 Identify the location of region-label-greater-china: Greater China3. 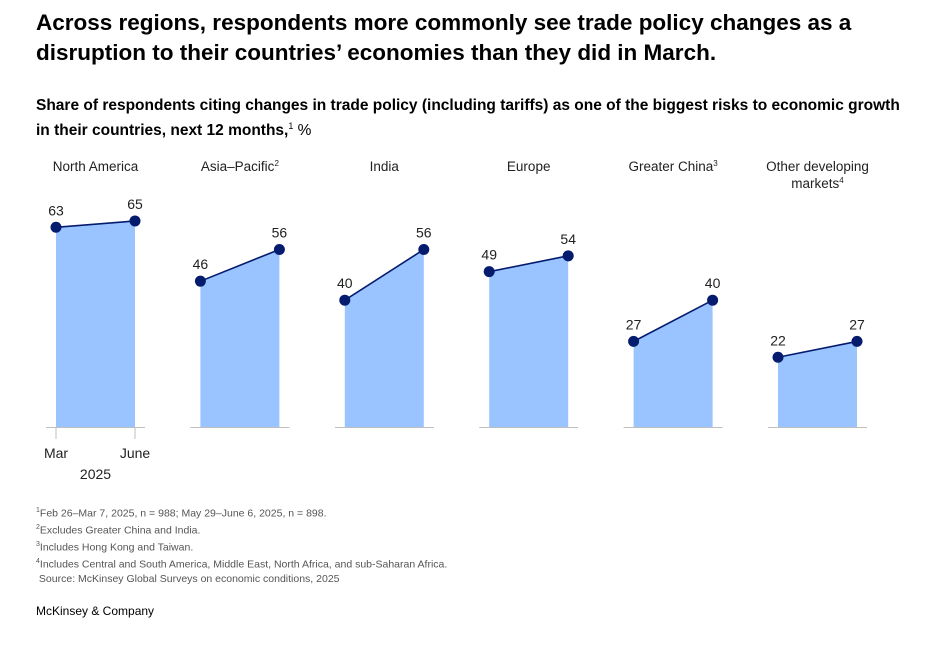
(673, 166).